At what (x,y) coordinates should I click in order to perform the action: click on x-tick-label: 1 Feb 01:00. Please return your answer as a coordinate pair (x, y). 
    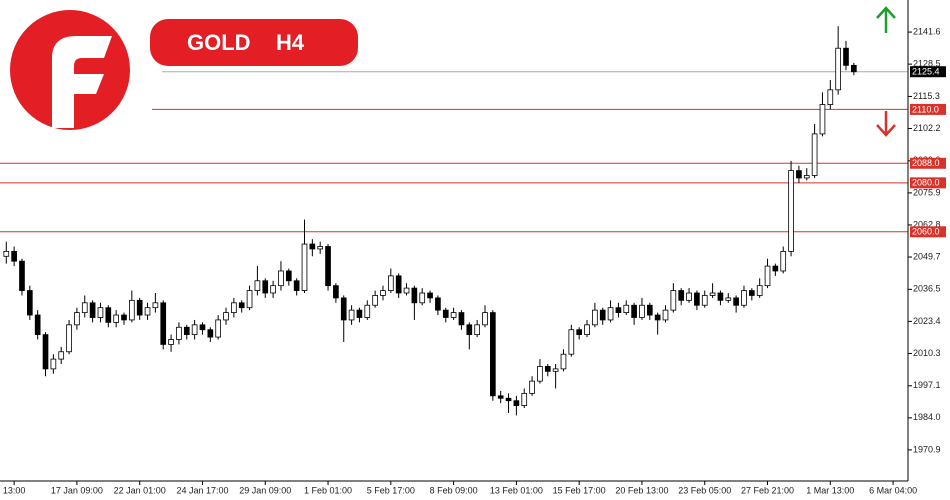
    Looking at the image, I should click on (328, 490).